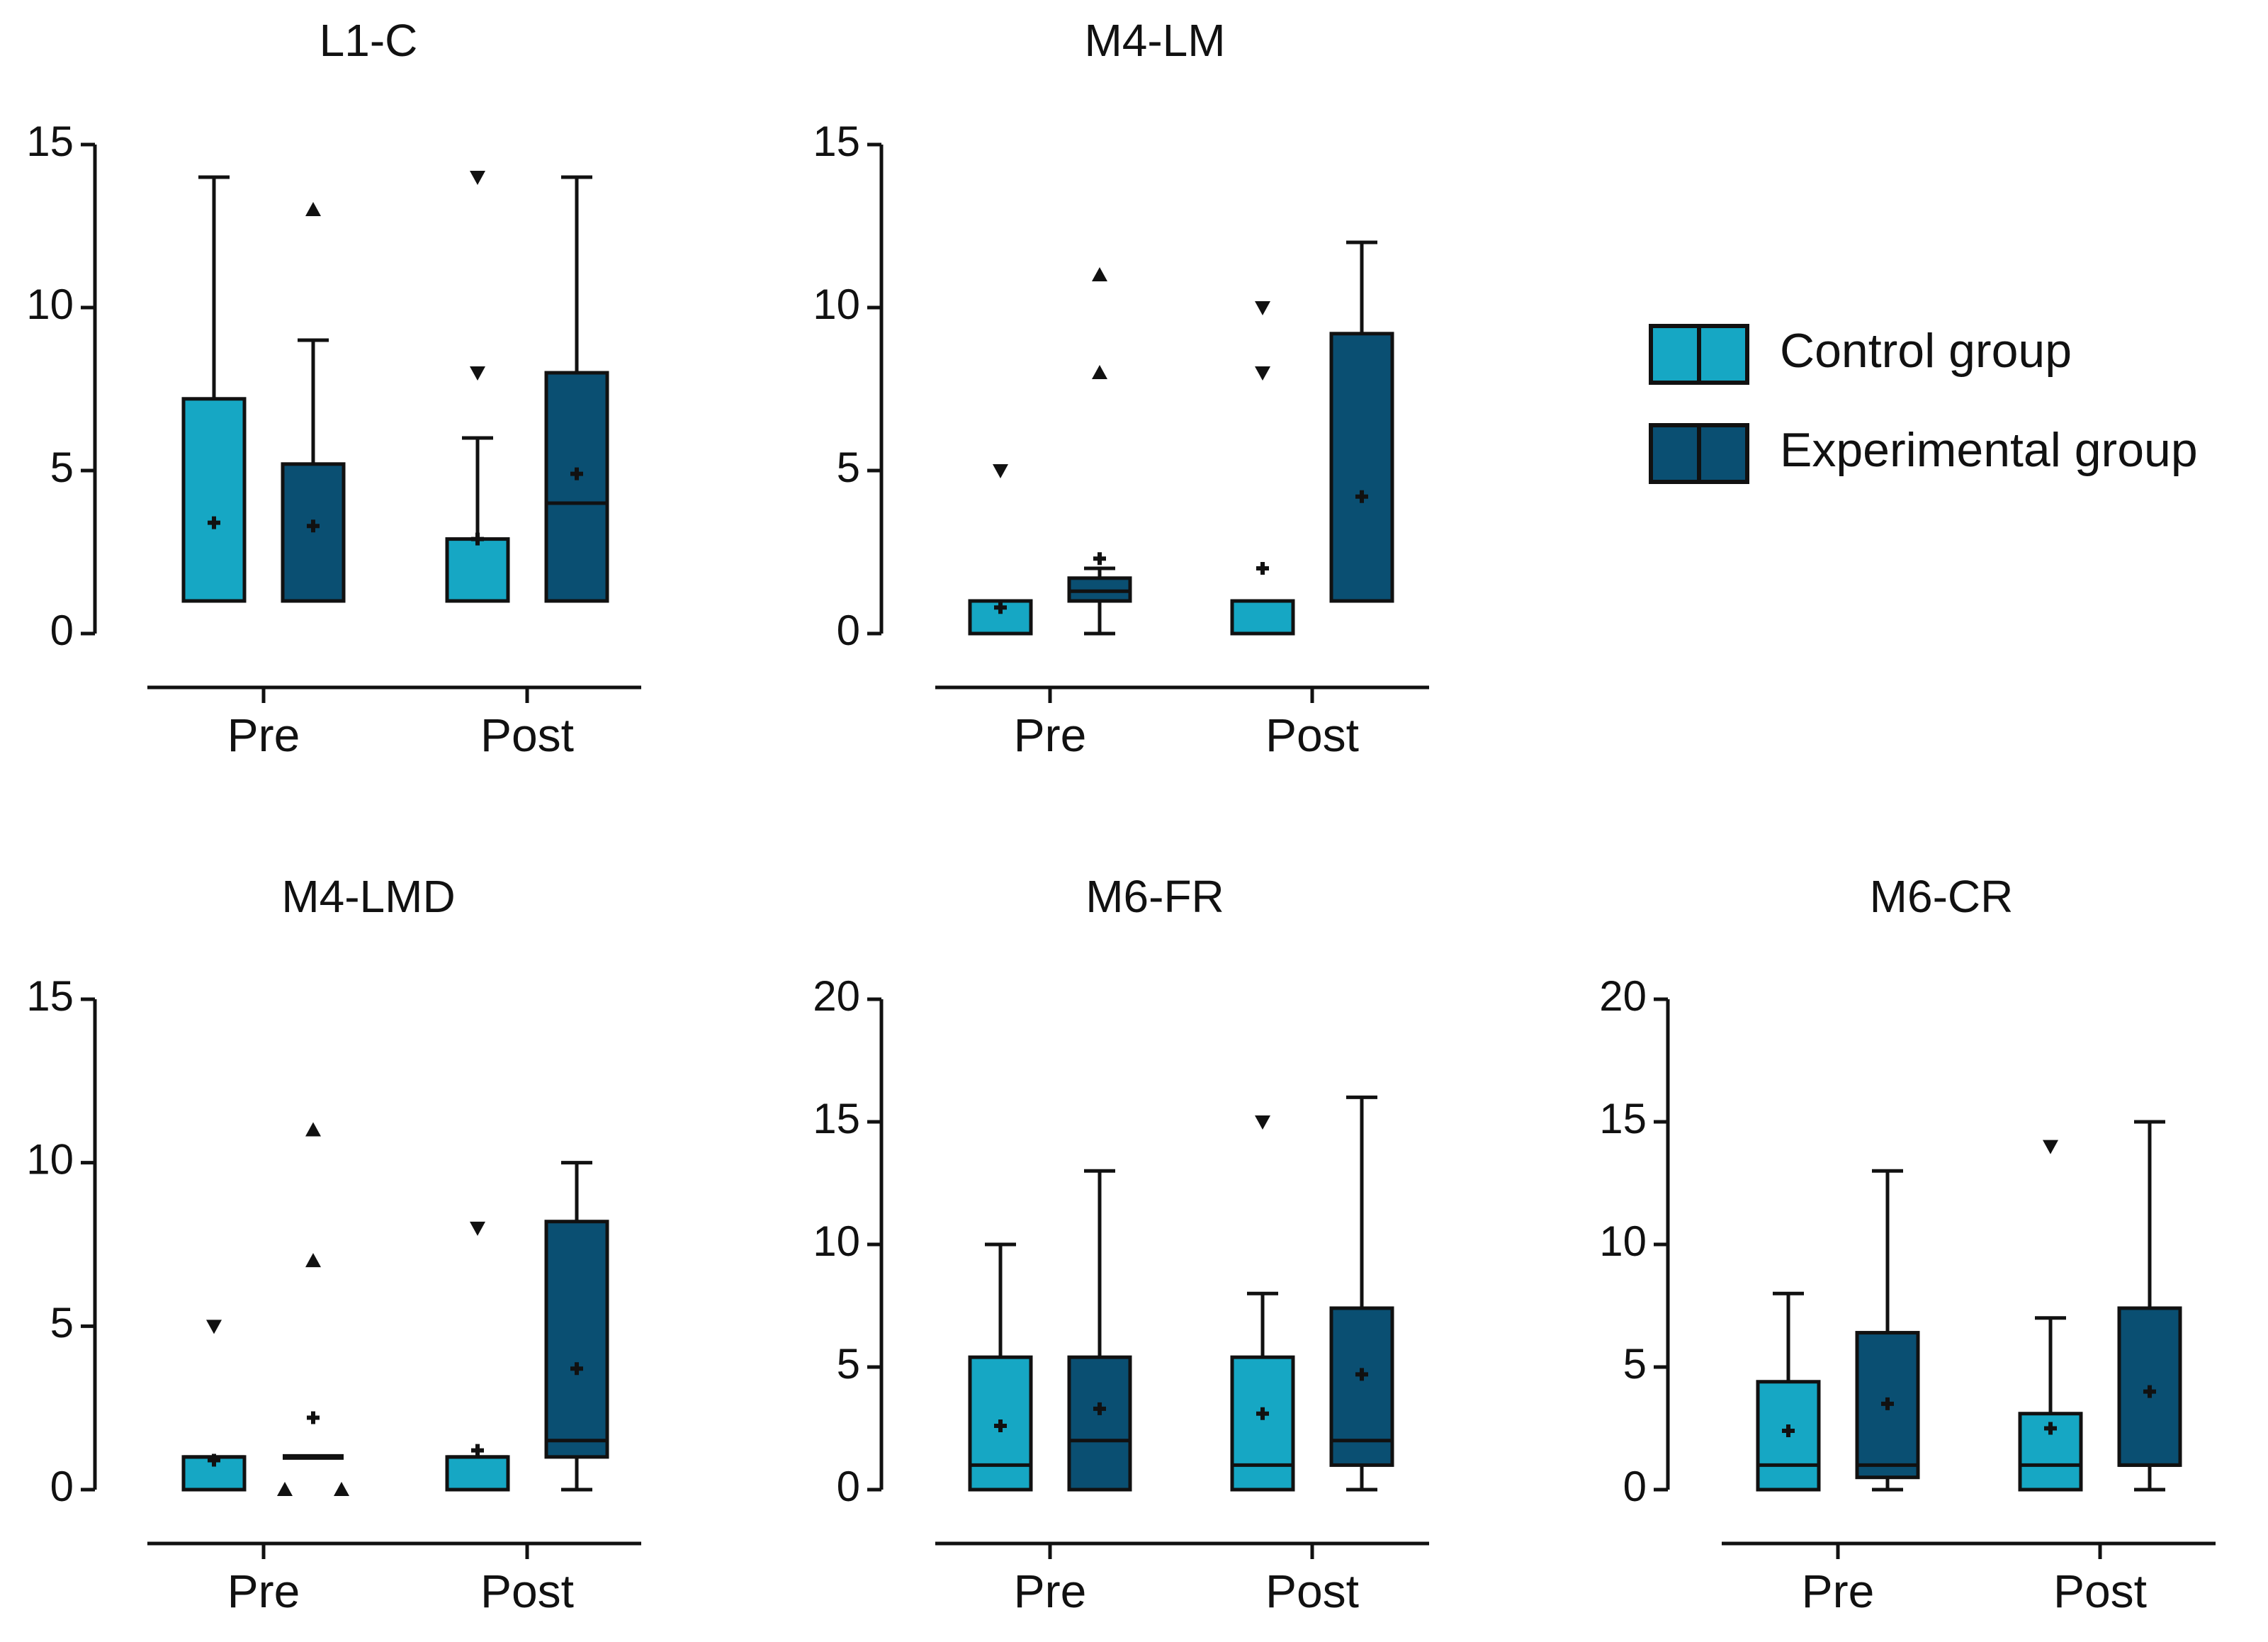  What do you see at coordinates (1923, 404) in the screenshot?
I see `legend: Control group Experimental group` at bounding box center [1923, 404].